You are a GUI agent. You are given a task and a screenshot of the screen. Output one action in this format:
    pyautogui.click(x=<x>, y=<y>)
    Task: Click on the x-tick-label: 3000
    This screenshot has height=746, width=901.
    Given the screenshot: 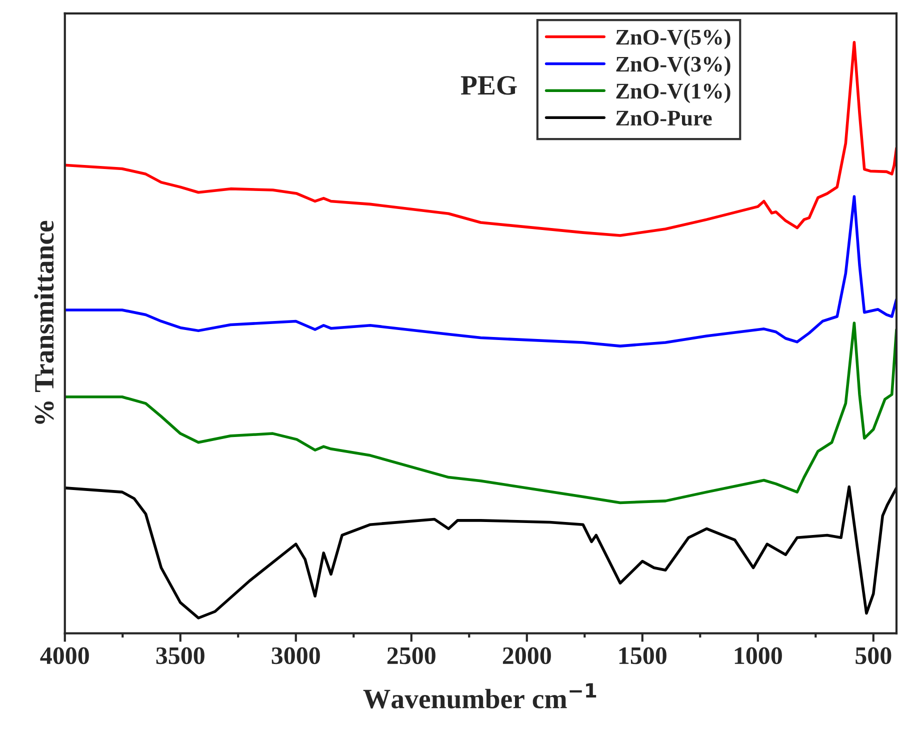 What is the action you would take?
    pyautogui.click(x=296, y=655)
    